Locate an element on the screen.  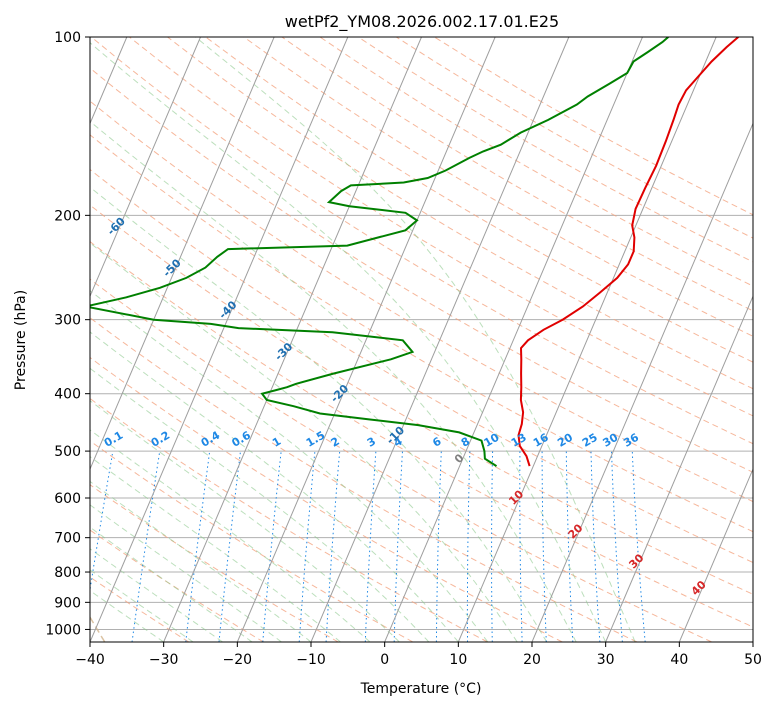
isotherm-label: 30 is located at coordinates (636, 561).